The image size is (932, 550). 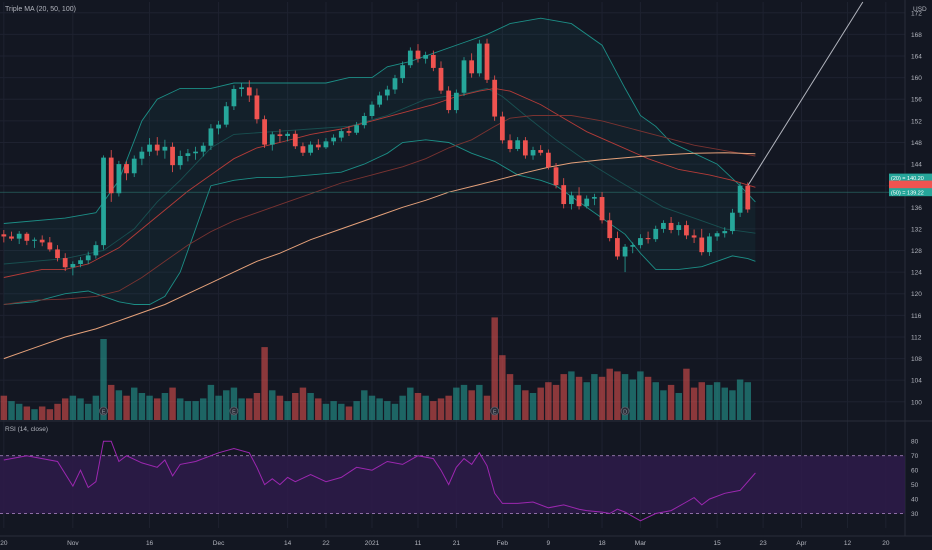 I want to click on time-tick-label: 20, so click(x=886, y=543).